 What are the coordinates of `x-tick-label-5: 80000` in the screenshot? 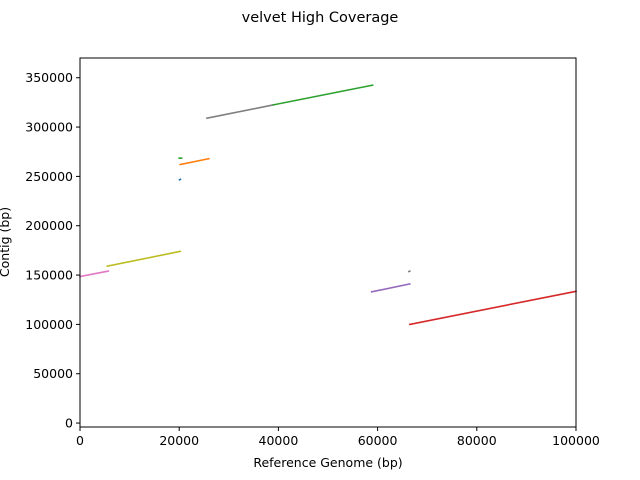 It's located at (477, 440).